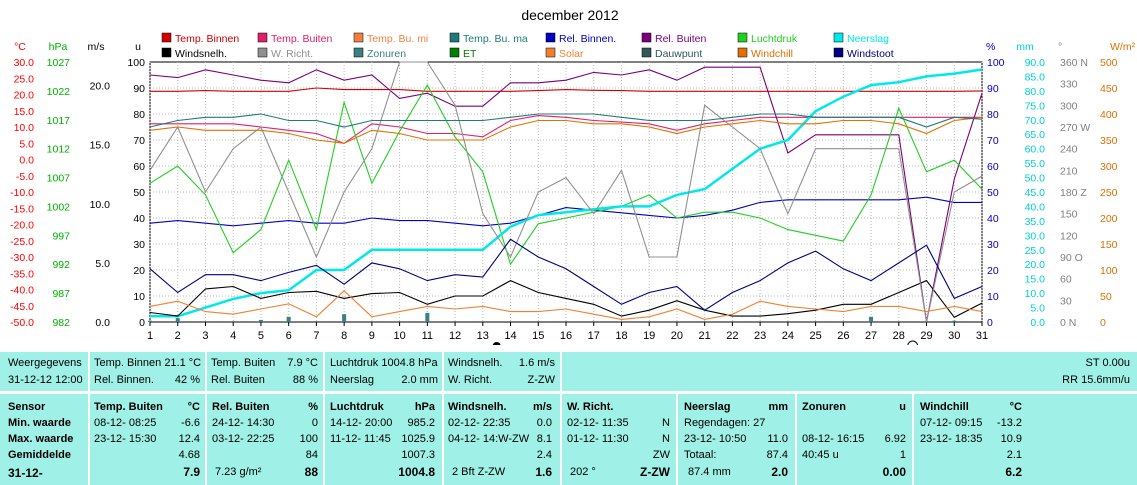  I want to click on legend-label: Neerslag, so click(868, 39).